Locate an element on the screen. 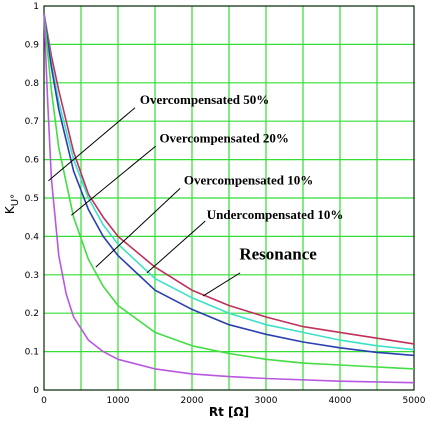  y-tick-label: 1 is located at coordinates (36, 7).